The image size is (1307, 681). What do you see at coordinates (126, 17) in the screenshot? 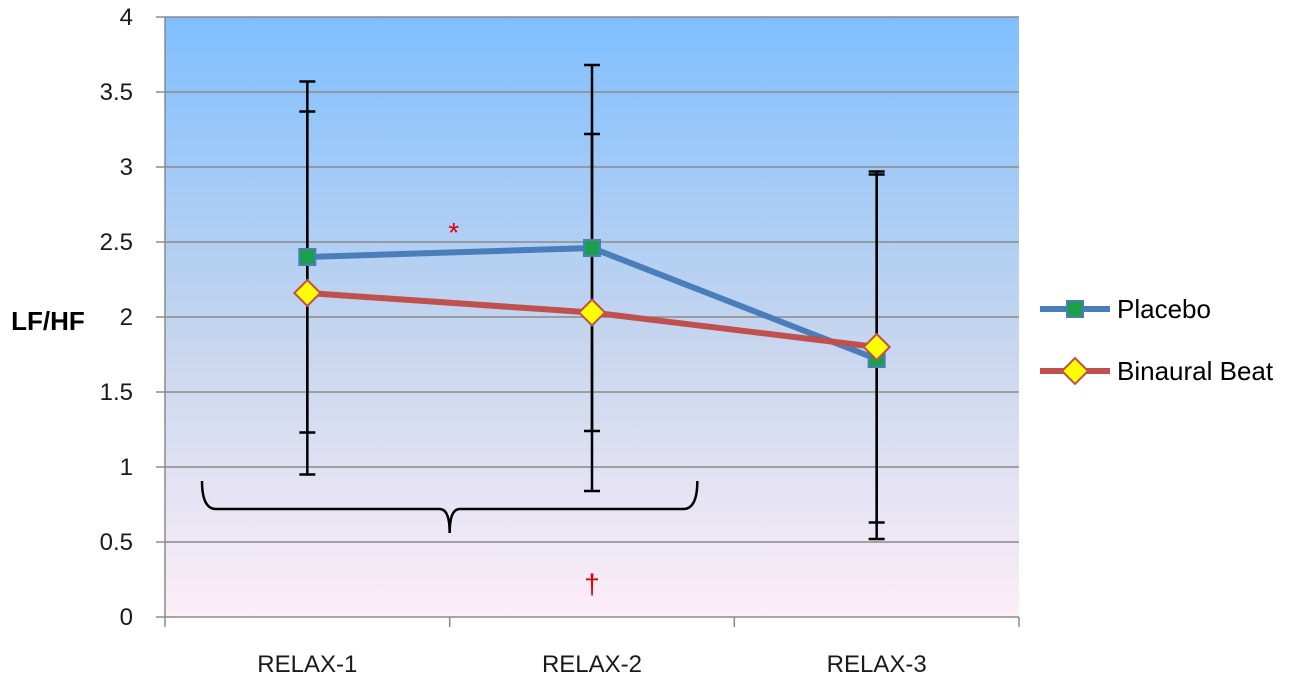
I see `y-tick-label: 4` at bounding box center [126, 17].